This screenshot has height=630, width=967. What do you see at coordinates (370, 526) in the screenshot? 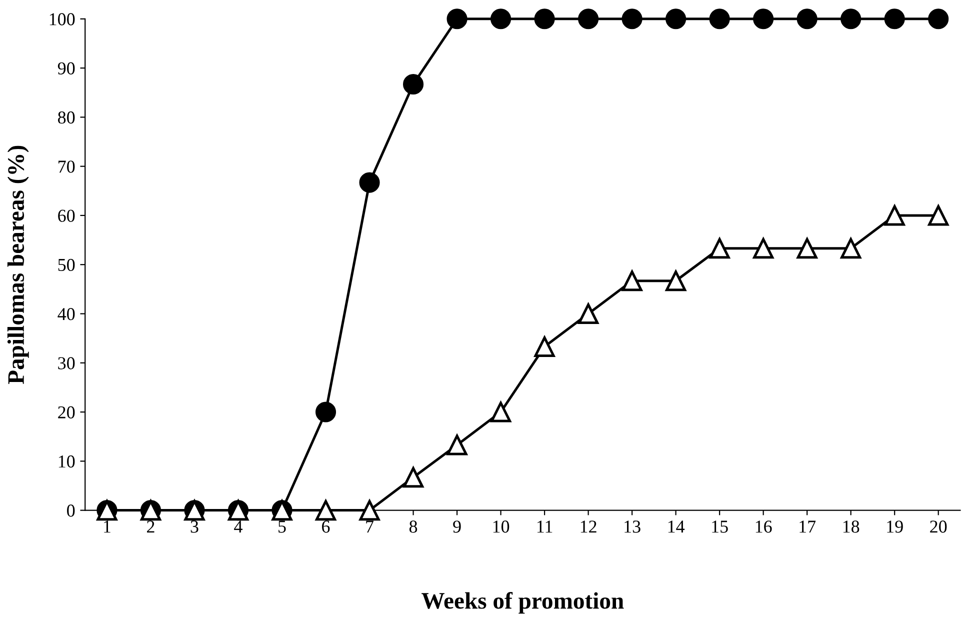
I see `x-tick-label: 7` at bounding box center [370, 526].